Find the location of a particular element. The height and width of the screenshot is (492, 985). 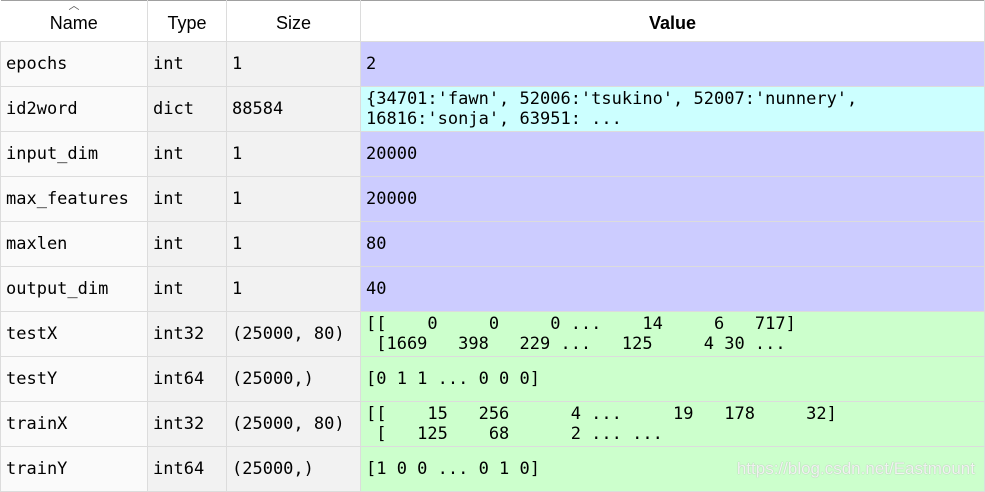

table-row: input_dim int 1 20000 is located at coordinates (492, 154).